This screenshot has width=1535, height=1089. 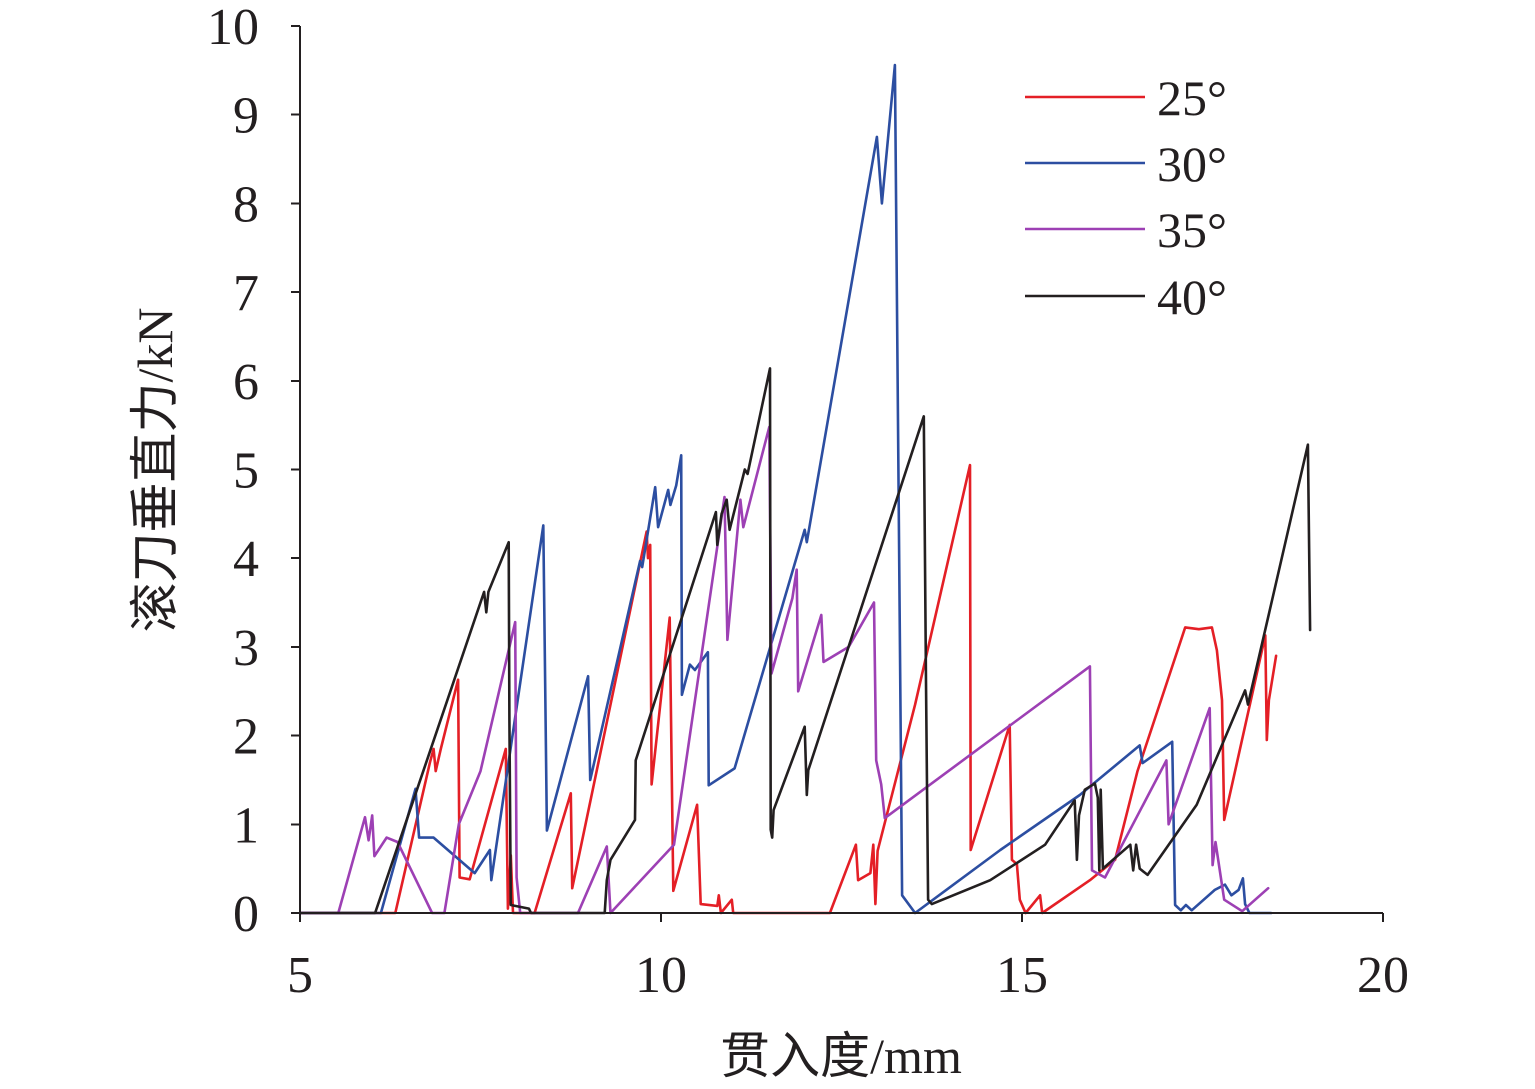 What do you see at coordinates (1192, 297) in the screenshot?
I see `legend-label: 40°` at bounding box center [1192, 297].